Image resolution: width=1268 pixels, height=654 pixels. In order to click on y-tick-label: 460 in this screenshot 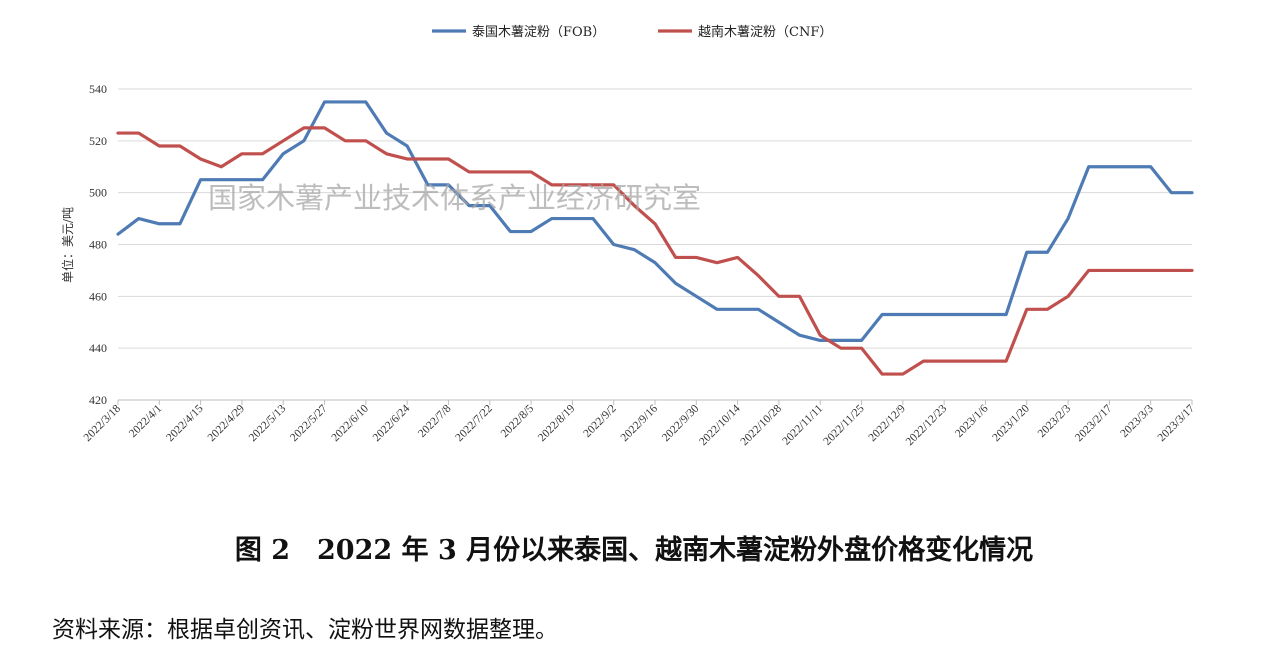, I will do `click(98, 296)`.